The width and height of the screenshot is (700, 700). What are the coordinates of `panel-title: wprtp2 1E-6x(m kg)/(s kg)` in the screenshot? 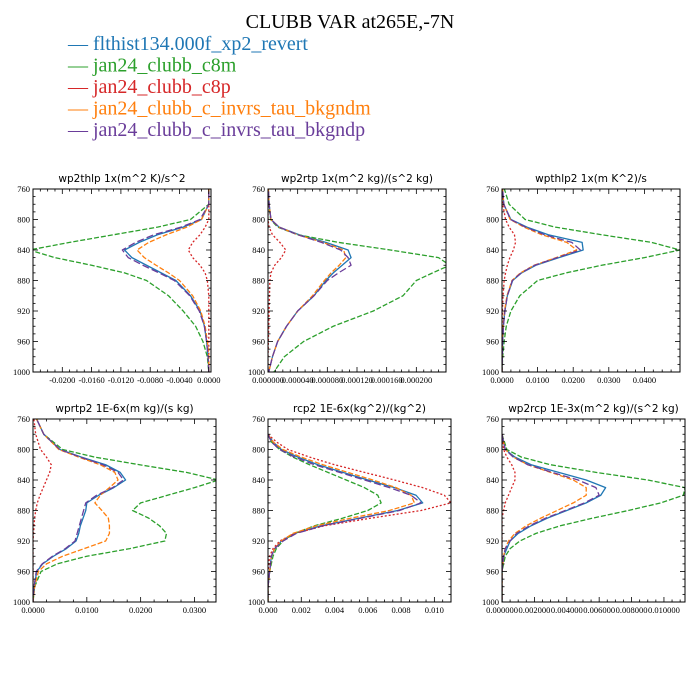 It's located at (124, 409).